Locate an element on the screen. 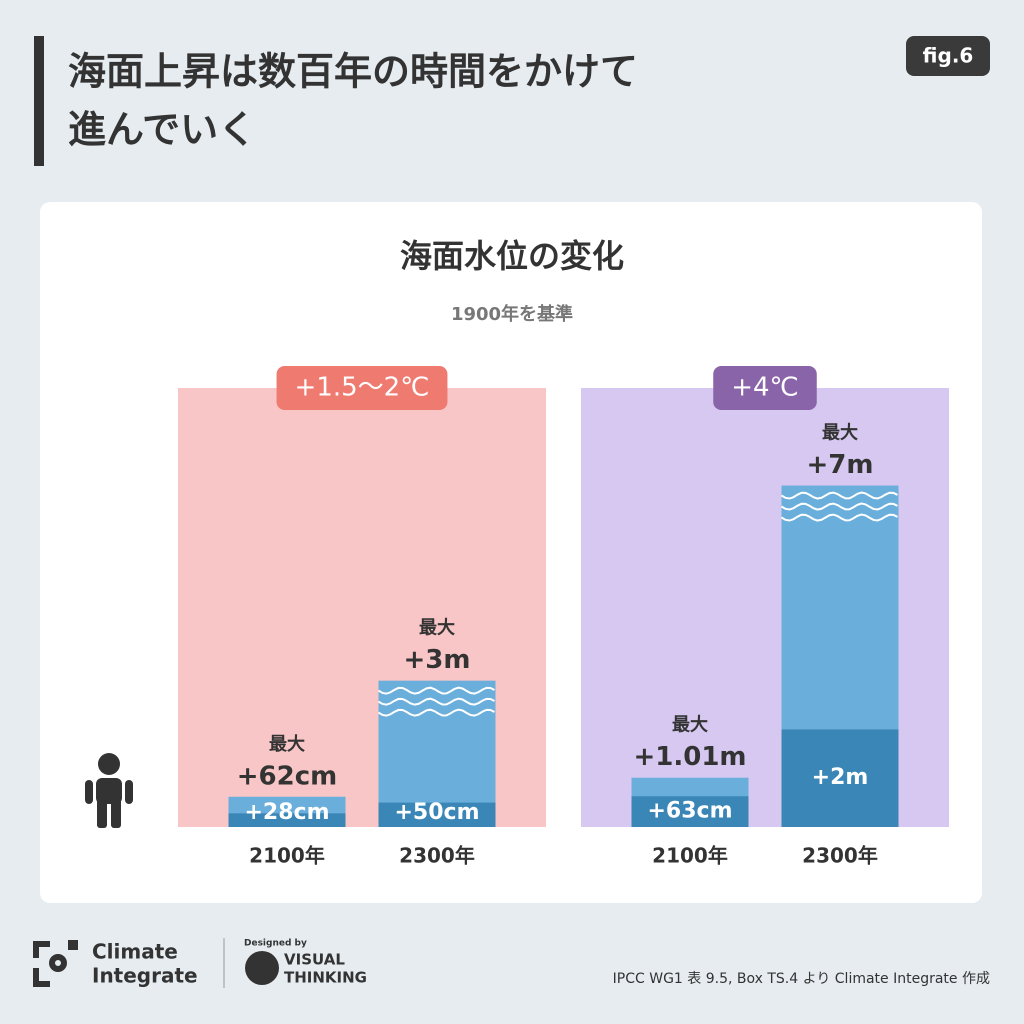  badge-text: fig.6 is located at coordinates (948, 56).